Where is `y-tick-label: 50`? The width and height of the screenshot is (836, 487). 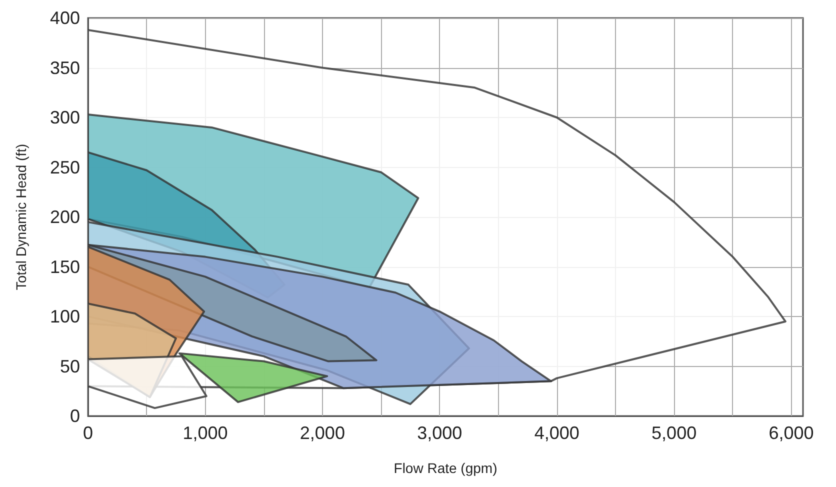 y-tick-label: 50 is located at coordinates (70, 366).